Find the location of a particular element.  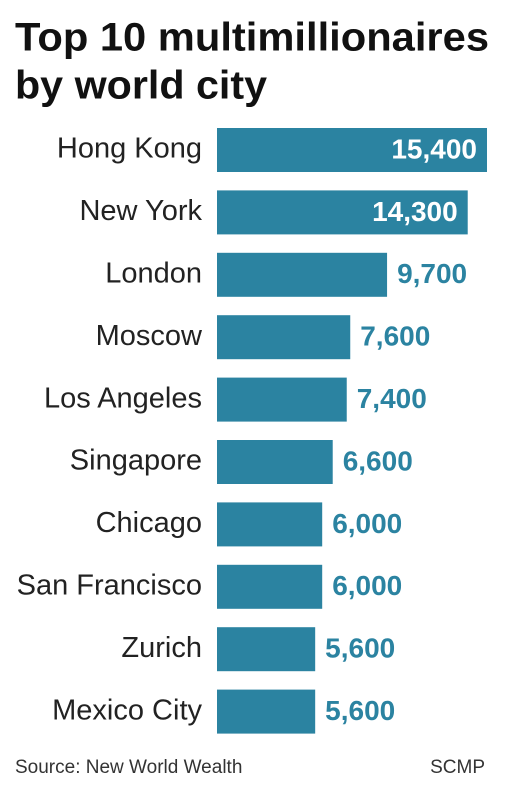

category-label: Los Angeles is located at coordinates (123, 398).